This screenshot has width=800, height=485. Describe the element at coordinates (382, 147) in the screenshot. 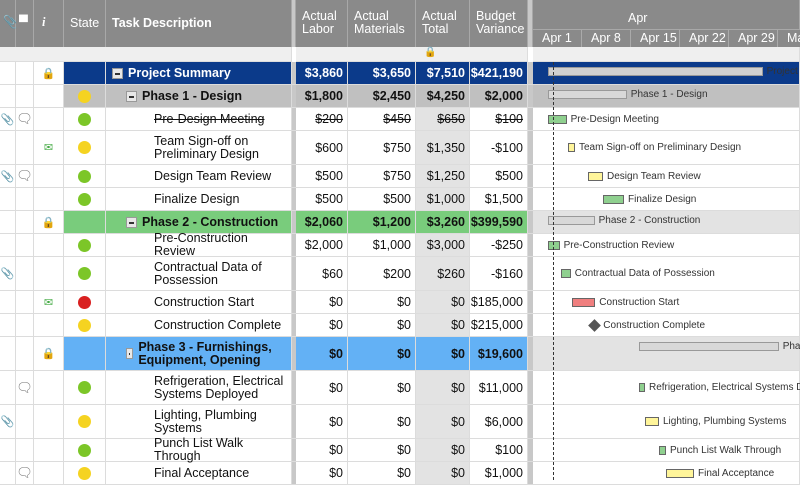

I see `materials-cell: $750` at that location.